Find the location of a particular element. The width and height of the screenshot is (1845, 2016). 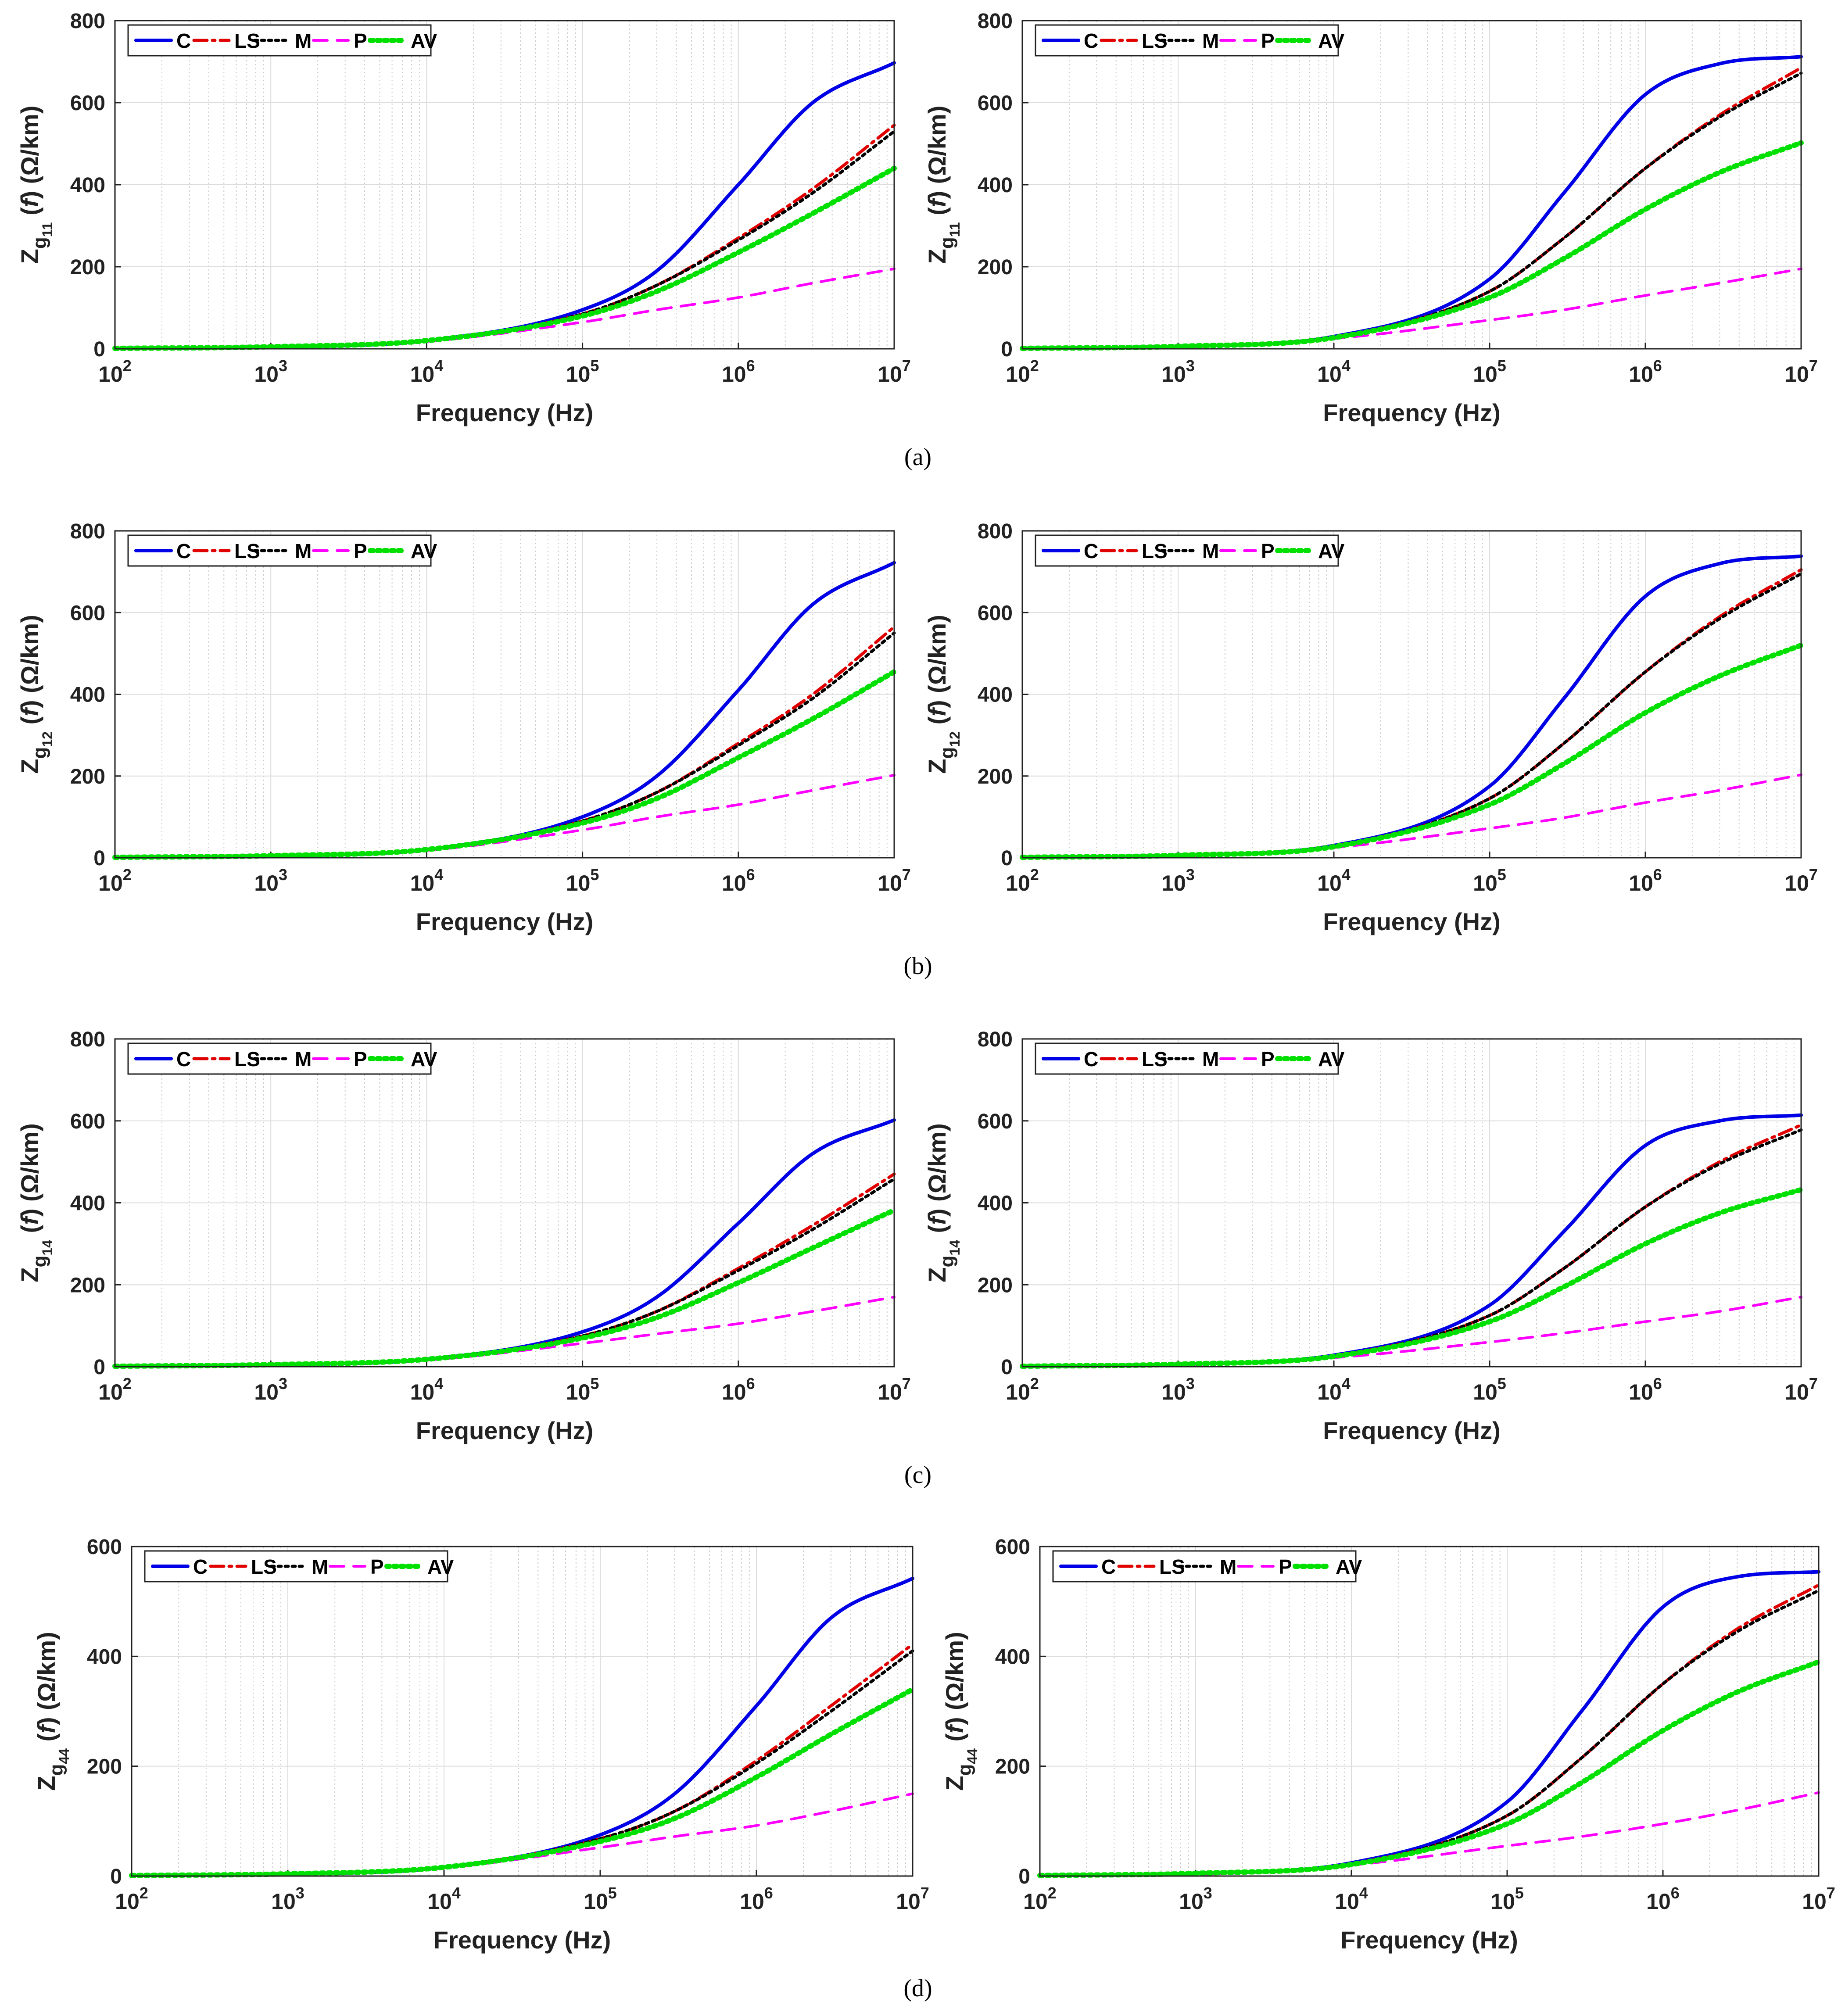

y-axis-label: Zg11 (f) (Ω/km) is located at coordinates (943, 185).